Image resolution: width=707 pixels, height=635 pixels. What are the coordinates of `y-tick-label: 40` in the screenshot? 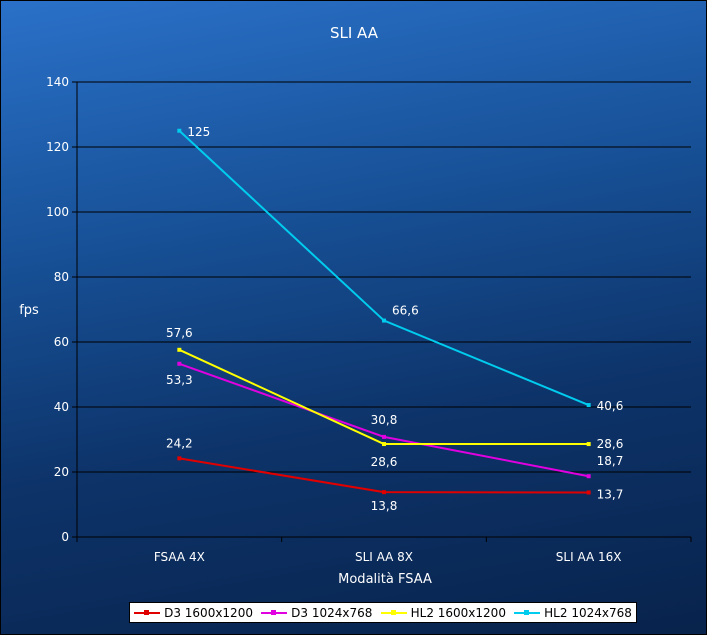 It's located at (61, 407).